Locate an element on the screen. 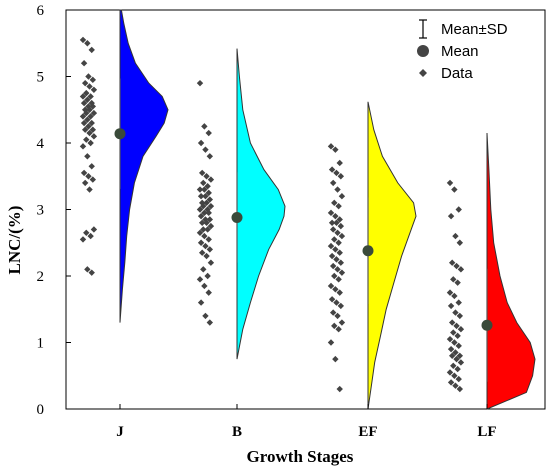 This screenshot has height=468, width=550. legend-label: Mean±SD is located at coordinates (474, 29).